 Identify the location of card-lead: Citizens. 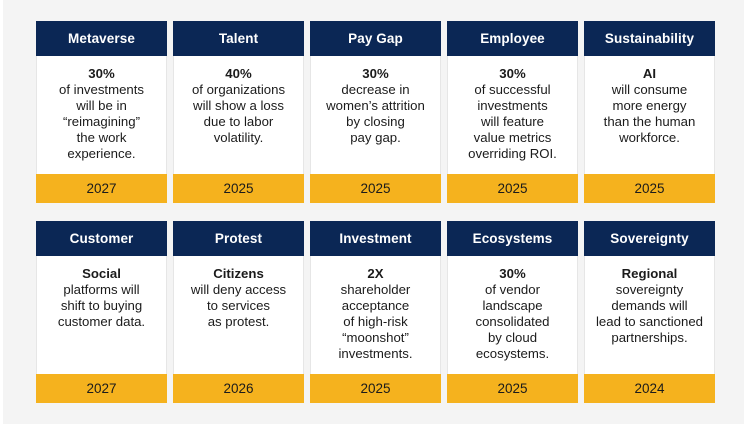
(238, 273).